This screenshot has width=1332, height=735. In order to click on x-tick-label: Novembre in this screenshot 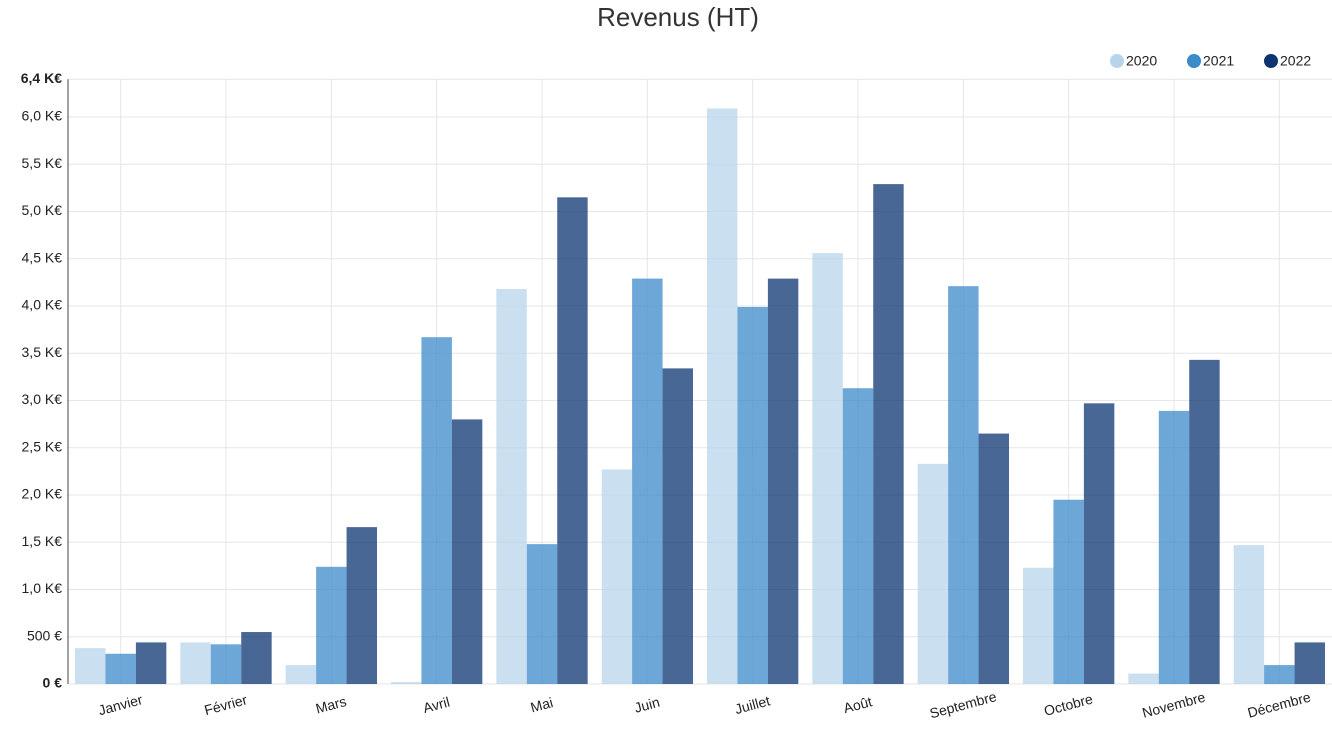, I will do `click(1173, 705)`.